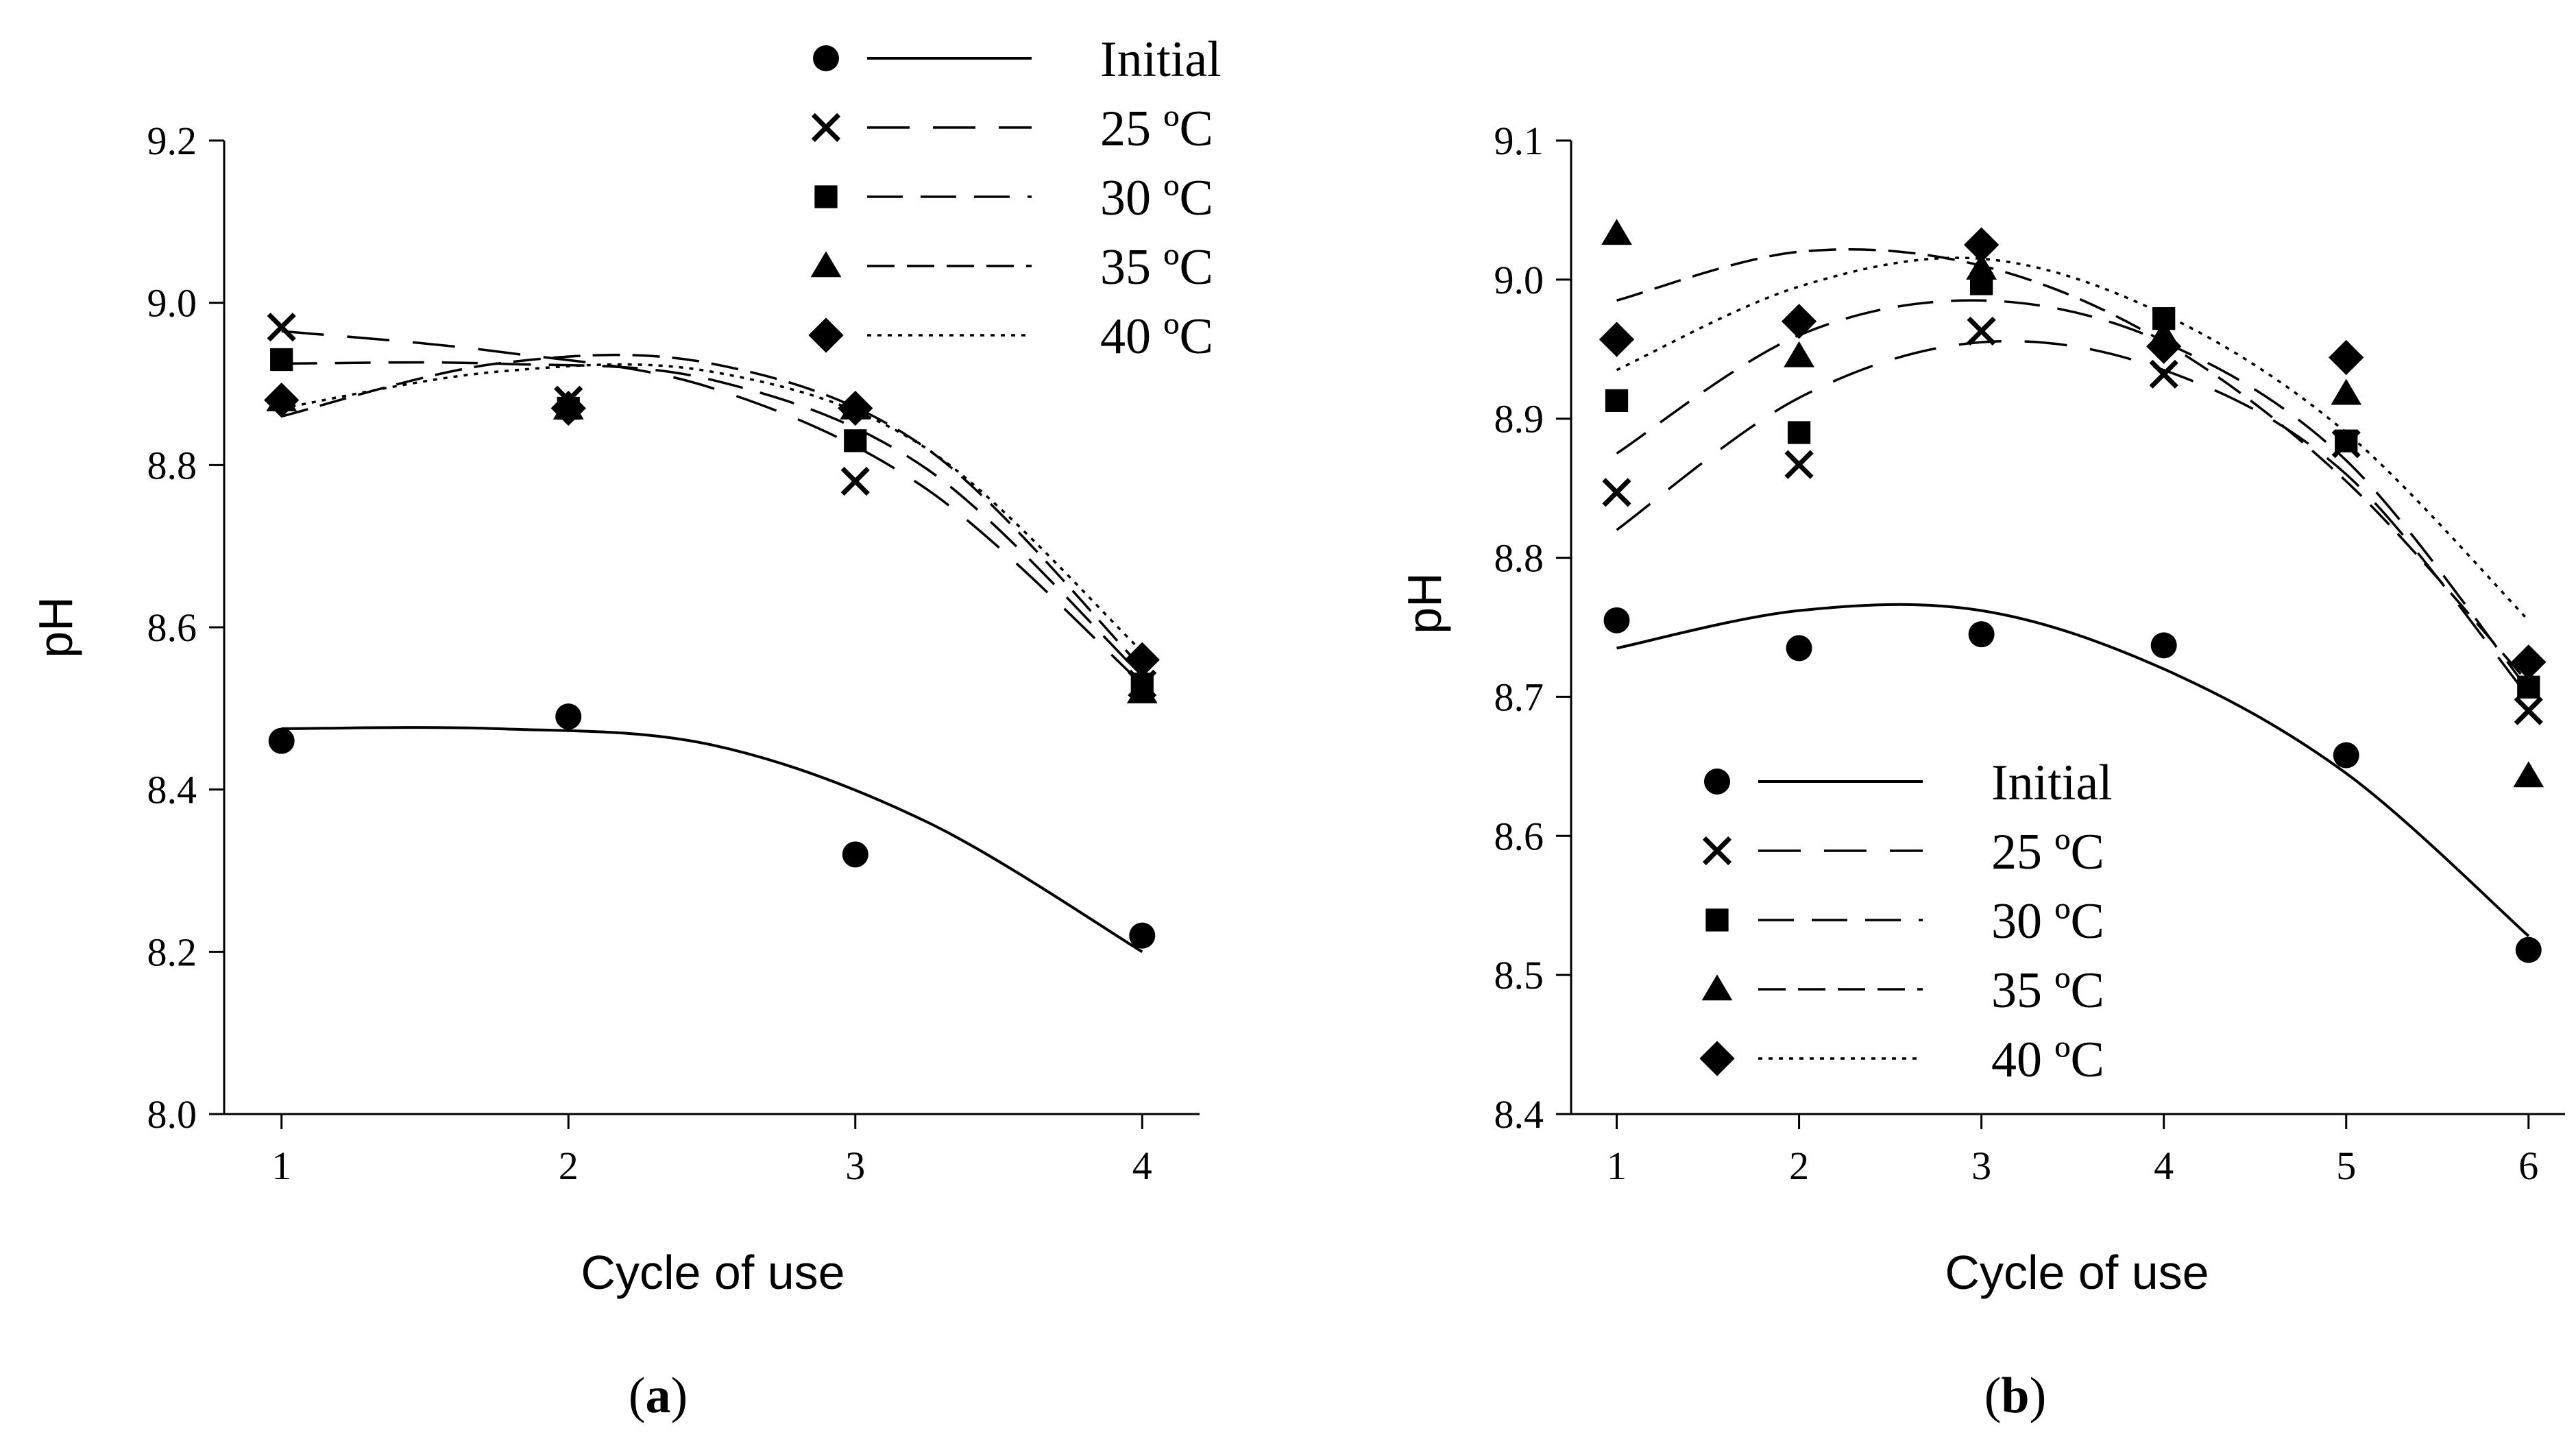  What do you see at coordinates (1156, 267) in the screenshot?
I see `panel-a-legend-label-3: 35 ºC` at bounding box center [1156, 267].